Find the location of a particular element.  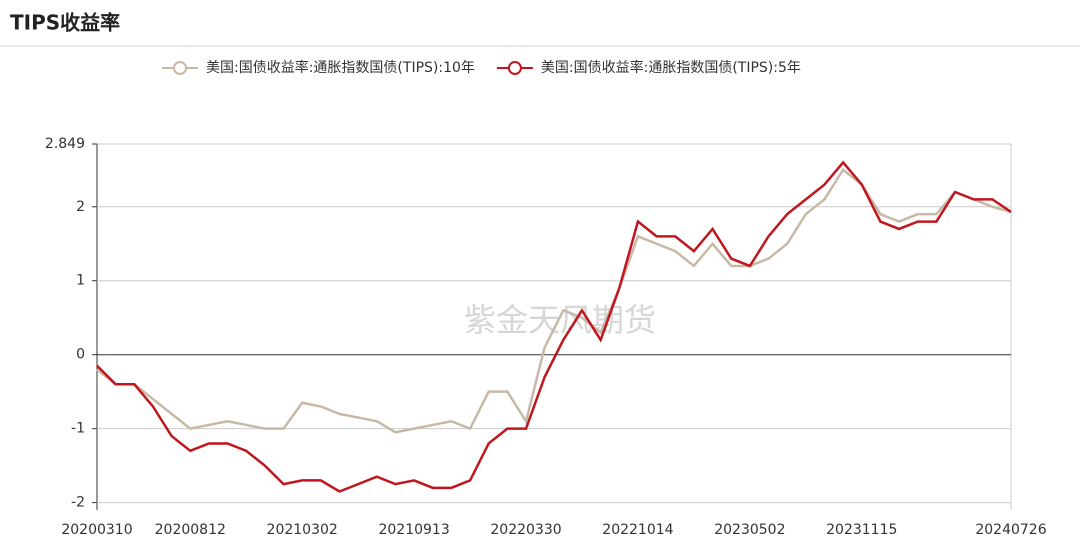

watermark: 紫金天风期货 is located at coordinates (560, 320).